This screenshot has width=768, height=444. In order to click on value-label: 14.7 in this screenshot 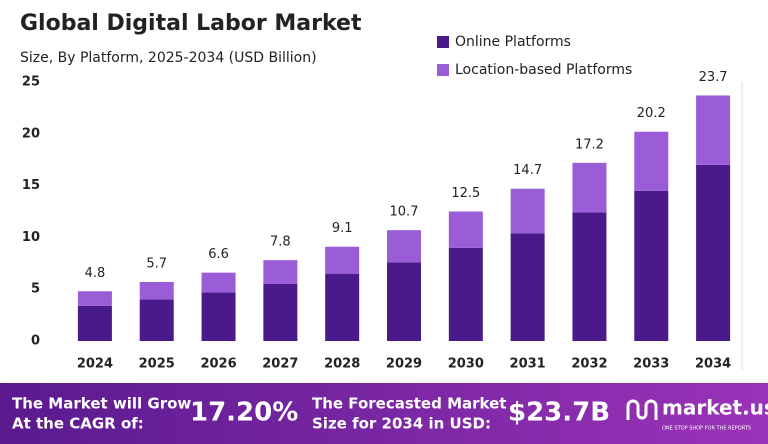, I will do `click(527, 170)`.